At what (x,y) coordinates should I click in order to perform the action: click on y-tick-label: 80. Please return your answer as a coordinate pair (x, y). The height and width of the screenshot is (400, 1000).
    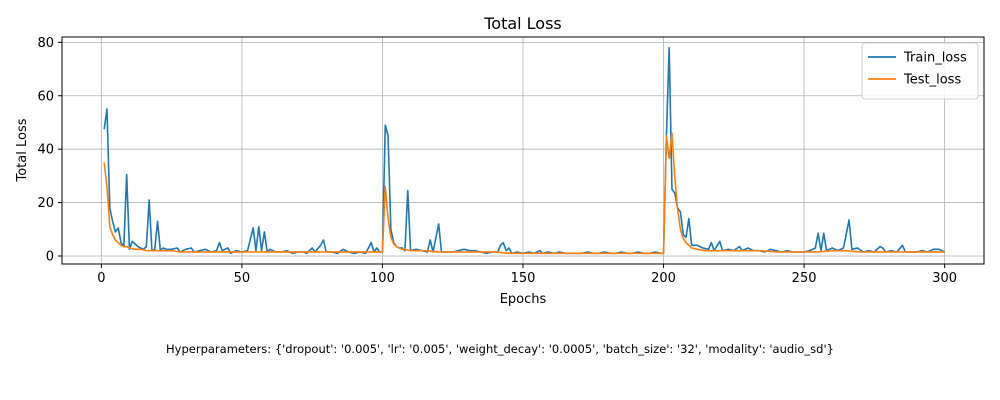
    Looking at the image, I should click on (45, 43).